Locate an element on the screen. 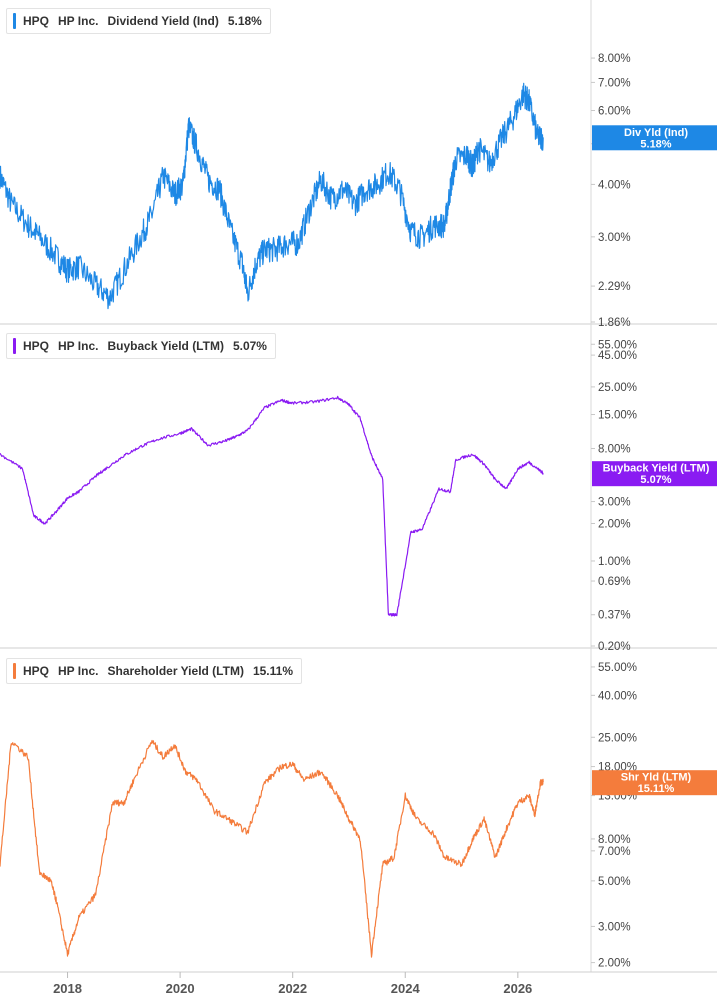 Image resolution: width=717 pixels, height=1005 pixels. y-tick-label: 0.37% is located at coordinates (614, 616).